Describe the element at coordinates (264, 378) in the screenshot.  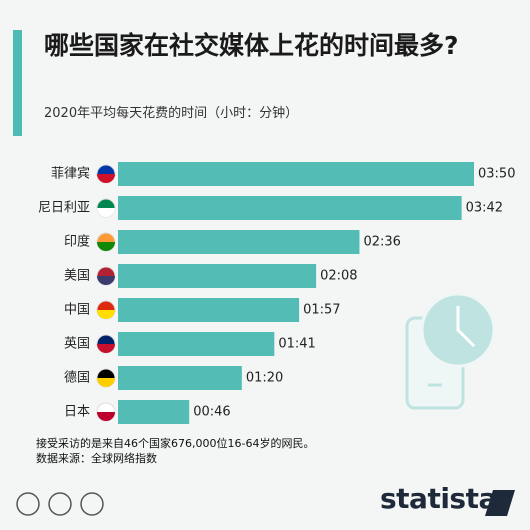
I see `value-label: 01:20` at that location.